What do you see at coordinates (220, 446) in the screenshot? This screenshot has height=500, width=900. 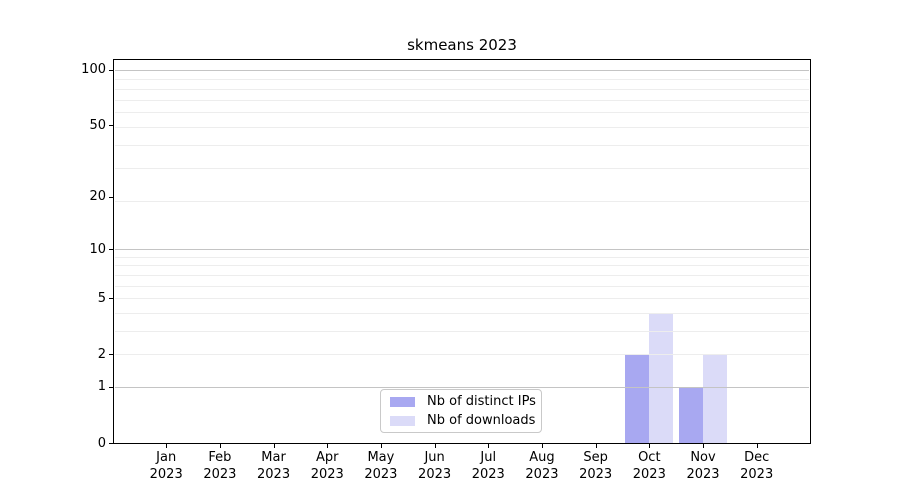 I see `x-tick-feb-2023` at bounding box center [220, 446].